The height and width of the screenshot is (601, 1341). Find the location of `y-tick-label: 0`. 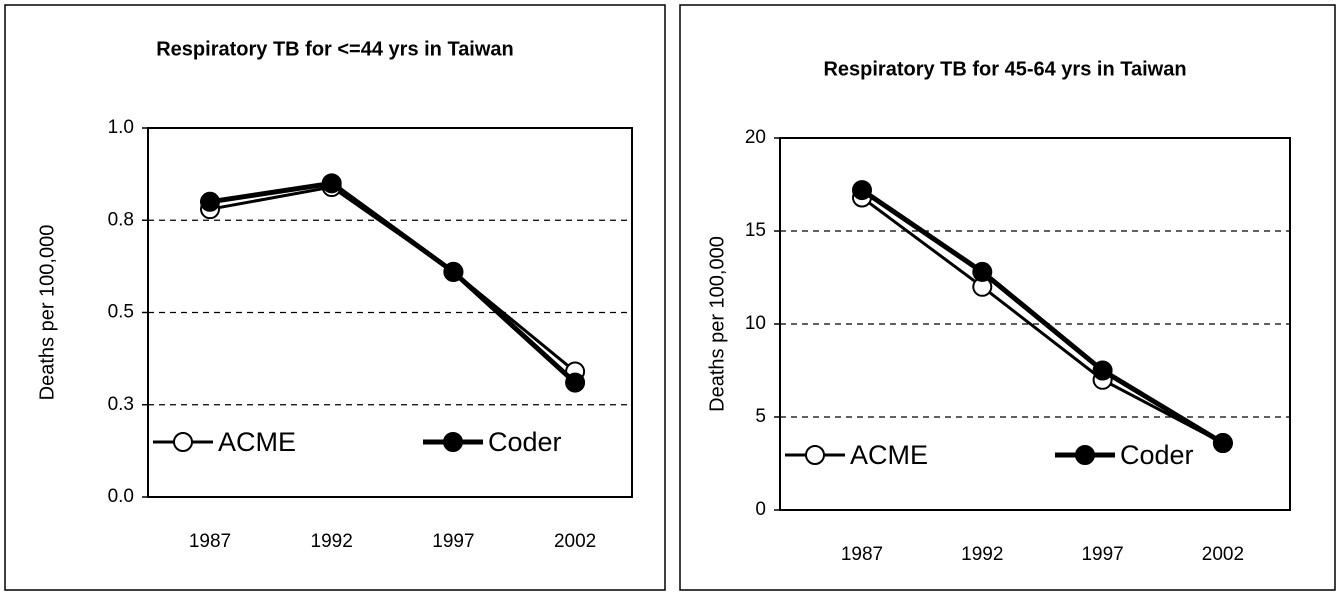

y-tick-label: 0 is located at coordinates (760, 509).